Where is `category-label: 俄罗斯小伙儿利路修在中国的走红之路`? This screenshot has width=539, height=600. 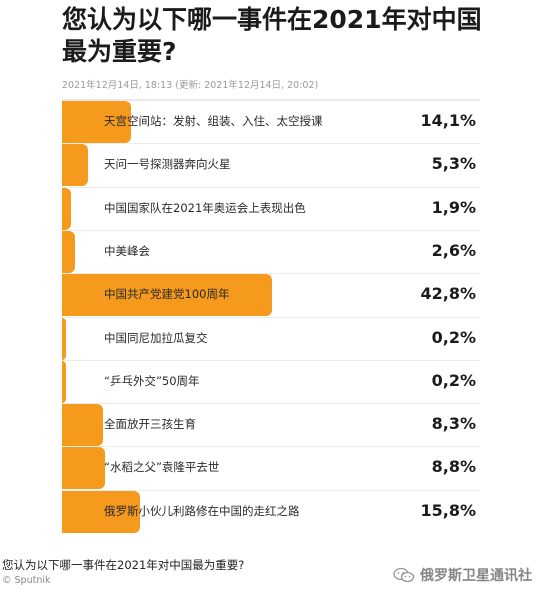 category-label: 俄罗斯小伙儿利路修在中国的走红之路 is located at coordinates (202, 510).